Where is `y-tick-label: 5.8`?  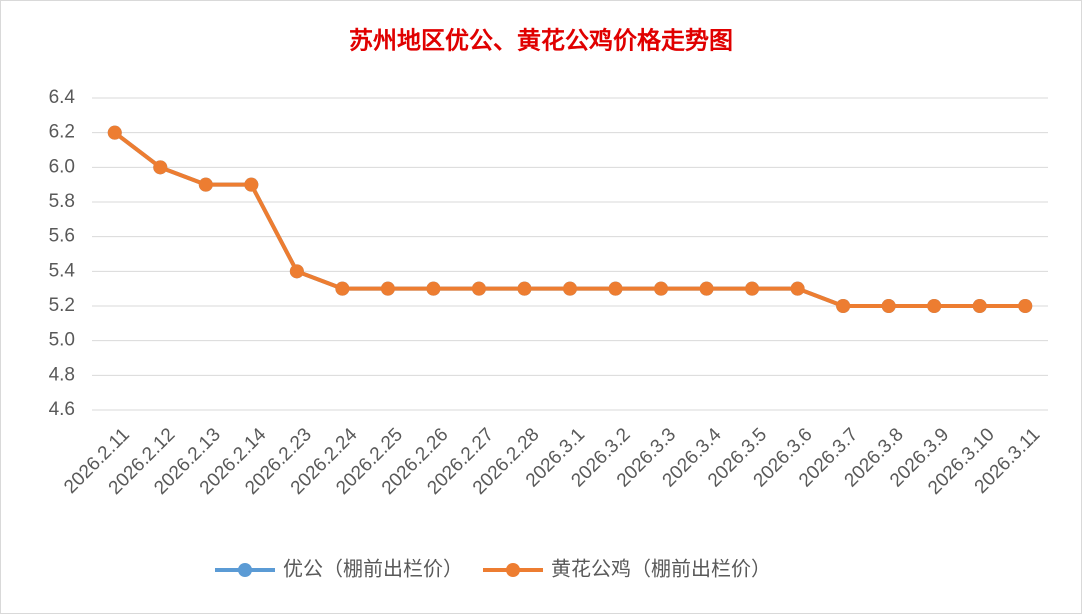 y-tick-label: 5.8 is located at coordinates (62, 201).